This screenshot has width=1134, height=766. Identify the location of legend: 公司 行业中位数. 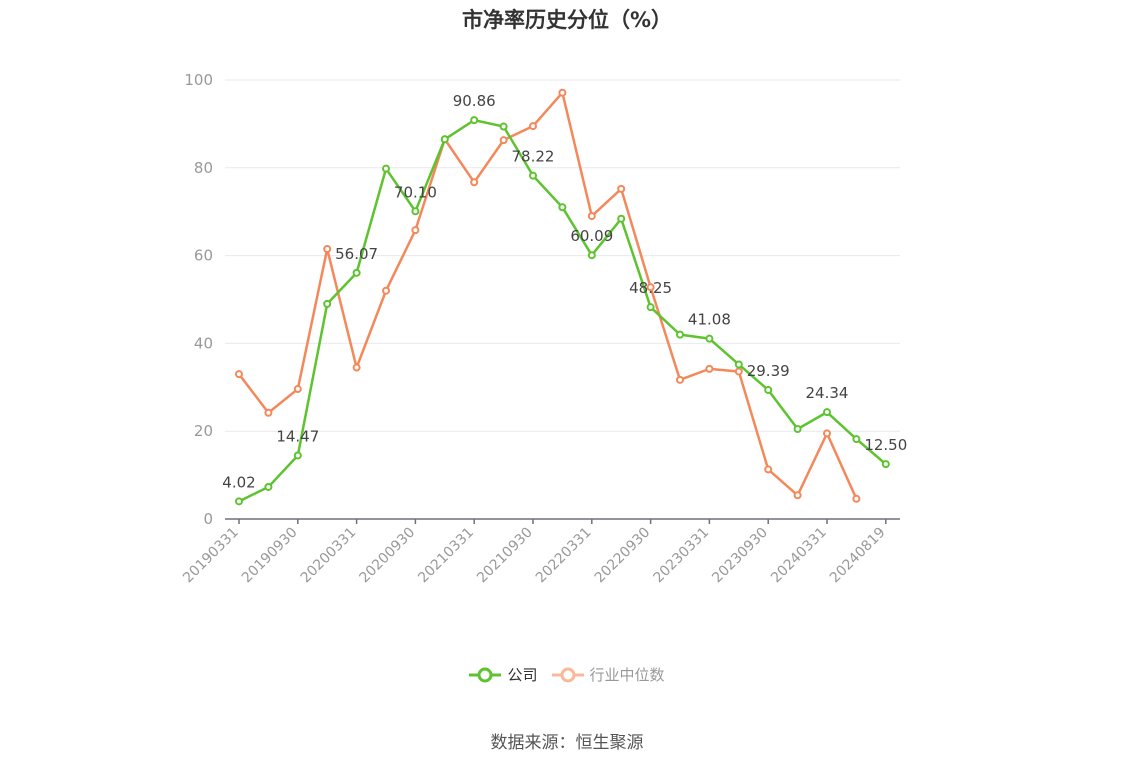
(567, 674).